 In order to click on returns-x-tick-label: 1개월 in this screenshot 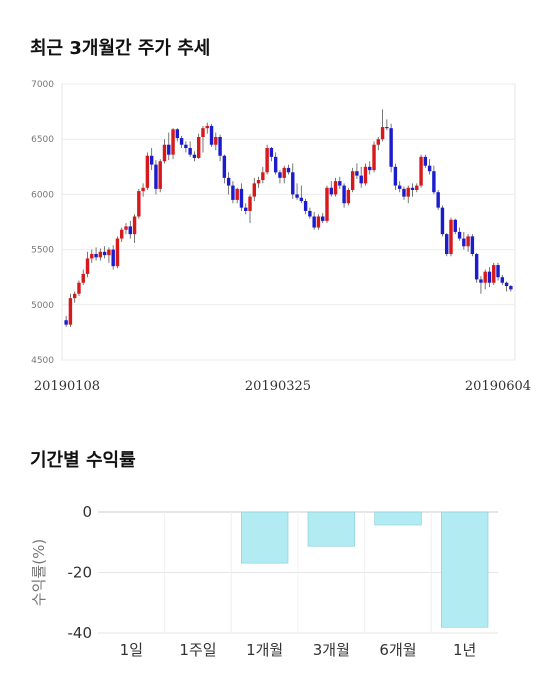, I will do `click(264, 650)`.